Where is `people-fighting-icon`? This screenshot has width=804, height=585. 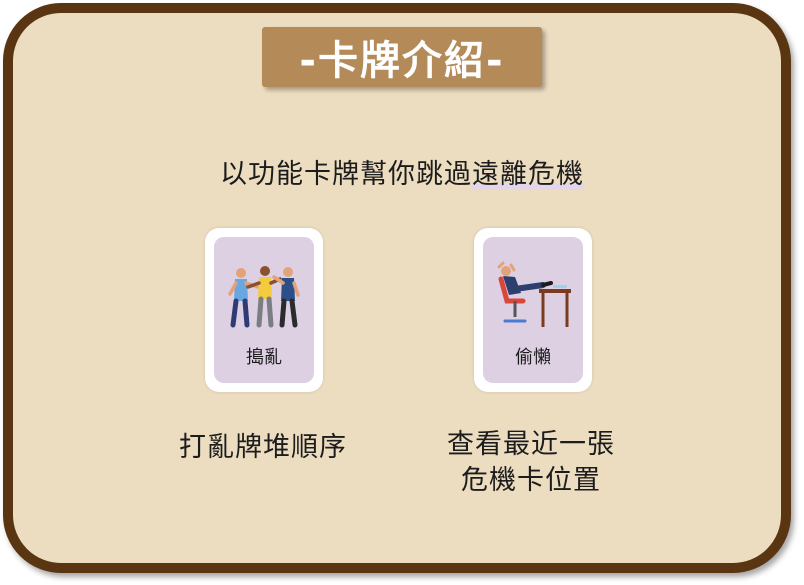 people-fighting-icon is located at coordinates (264, 297).